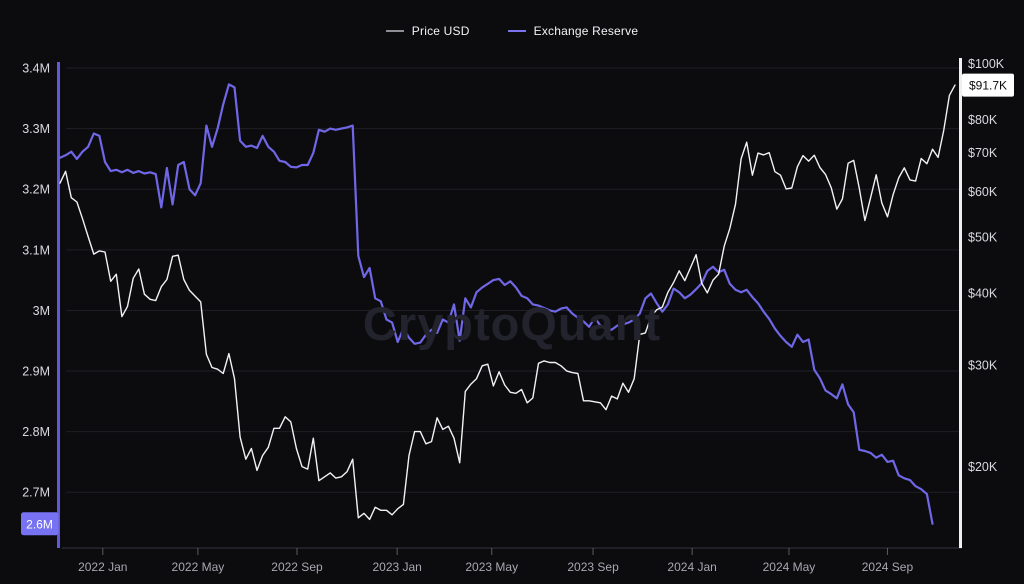 The width and height of the screenshot is (1024, 584). I want to click on x-axis-tick-label: 2022 May, so click(198, 567).